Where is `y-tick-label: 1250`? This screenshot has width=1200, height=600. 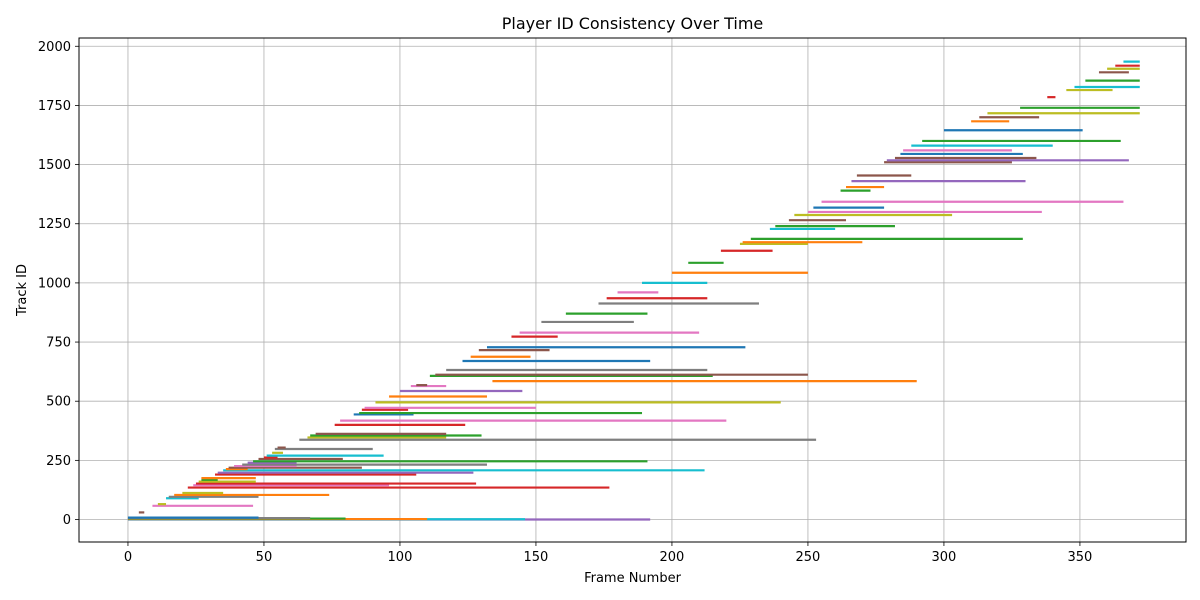 y-tick-label: 1250 is located at coordinates (54, 224).